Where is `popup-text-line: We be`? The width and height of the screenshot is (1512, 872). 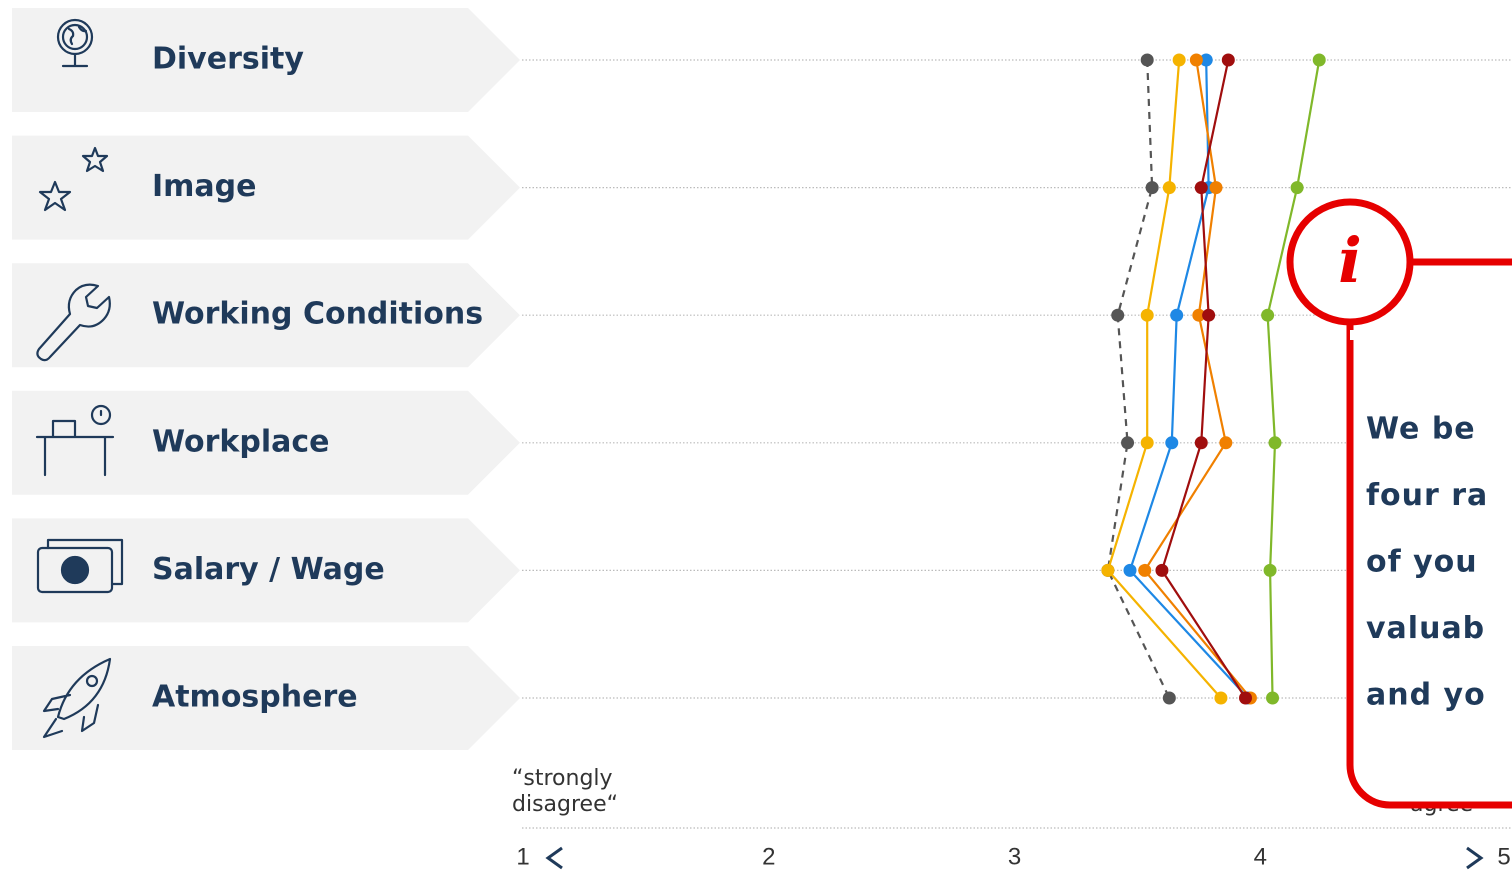 popup-text-line: We be is located at coordinates (1421, 429).